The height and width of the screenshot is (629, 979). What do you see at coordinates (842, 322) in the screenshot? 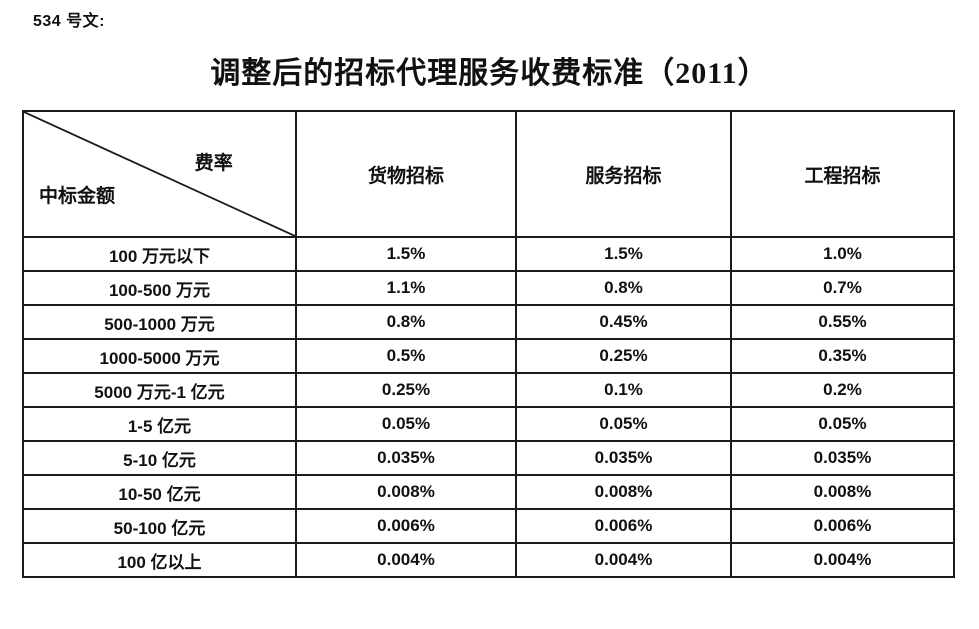
I see `rate-cell: 0.55%` at bounding box center [842, 322].